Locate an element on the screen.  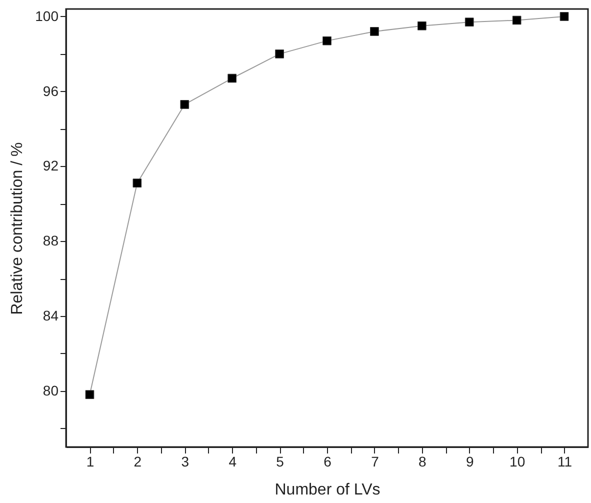
x-tick-label: 8 is located at coordinates (422, 462).